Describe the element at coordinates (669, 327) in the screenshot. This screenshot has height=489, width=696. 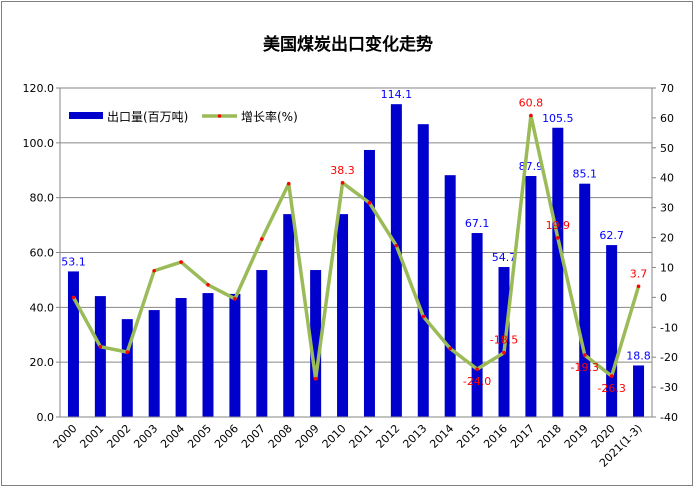
I see `right-tick-label: -10` at that location.